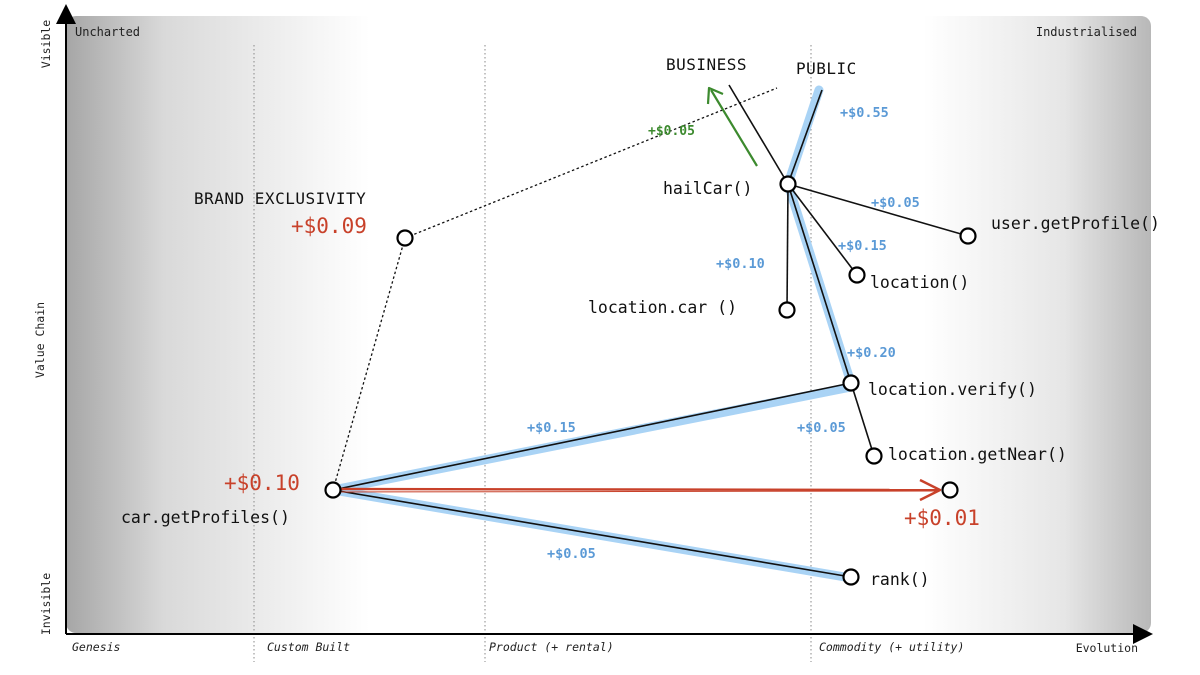  I want to click on node-brand-exclusivity, so click(405, 238).